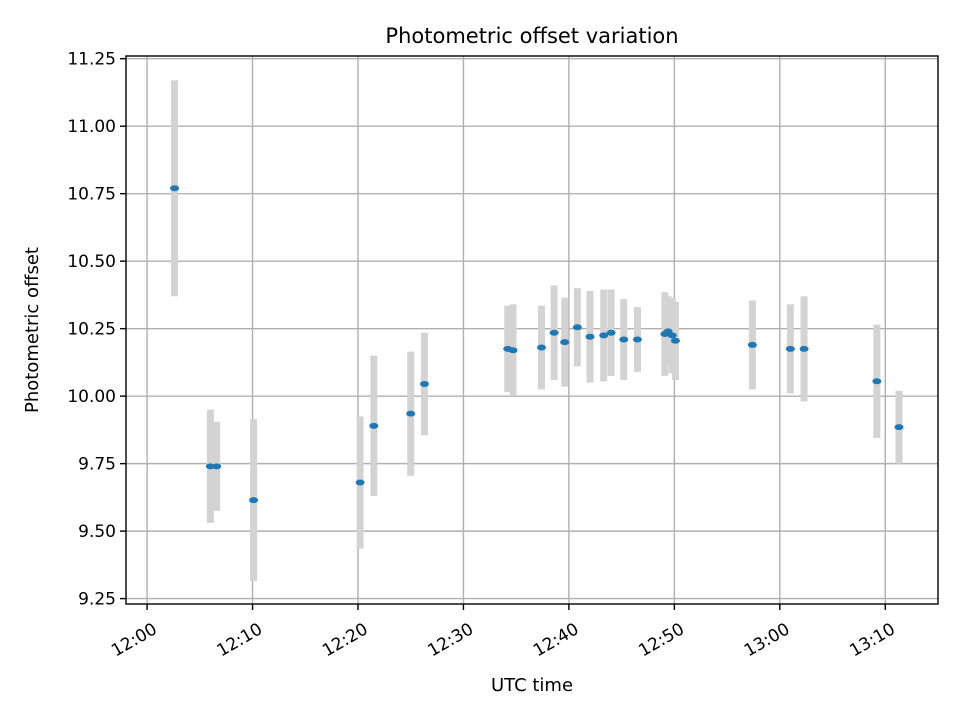 The height and width of the screenshot is (720, 960). Describe the element at coordinates (91, 397) in the screenshot. I see `y-tick-label: 10.00` at that location.